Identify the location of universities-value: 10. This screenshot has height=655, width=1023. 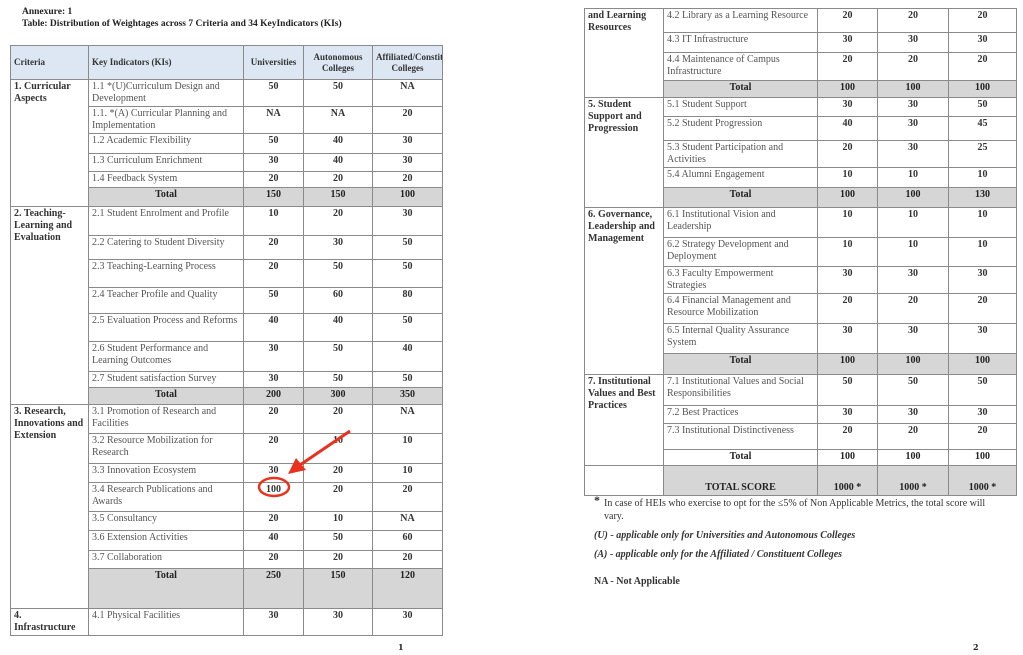
(847, 177).